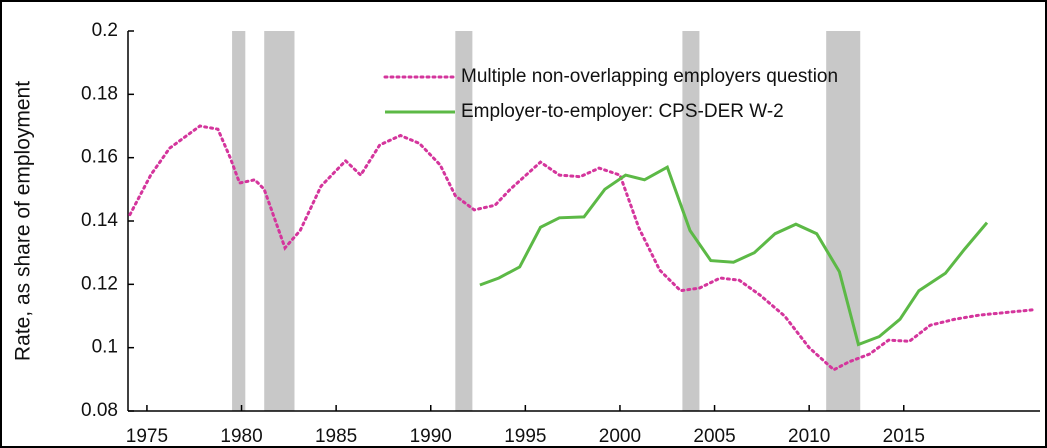 The height and width of the screenshot is (448, 1047). Describe the element at coordinates (99, 283) in the screenshot. I see `y-tick-label: 0.12` at that location.